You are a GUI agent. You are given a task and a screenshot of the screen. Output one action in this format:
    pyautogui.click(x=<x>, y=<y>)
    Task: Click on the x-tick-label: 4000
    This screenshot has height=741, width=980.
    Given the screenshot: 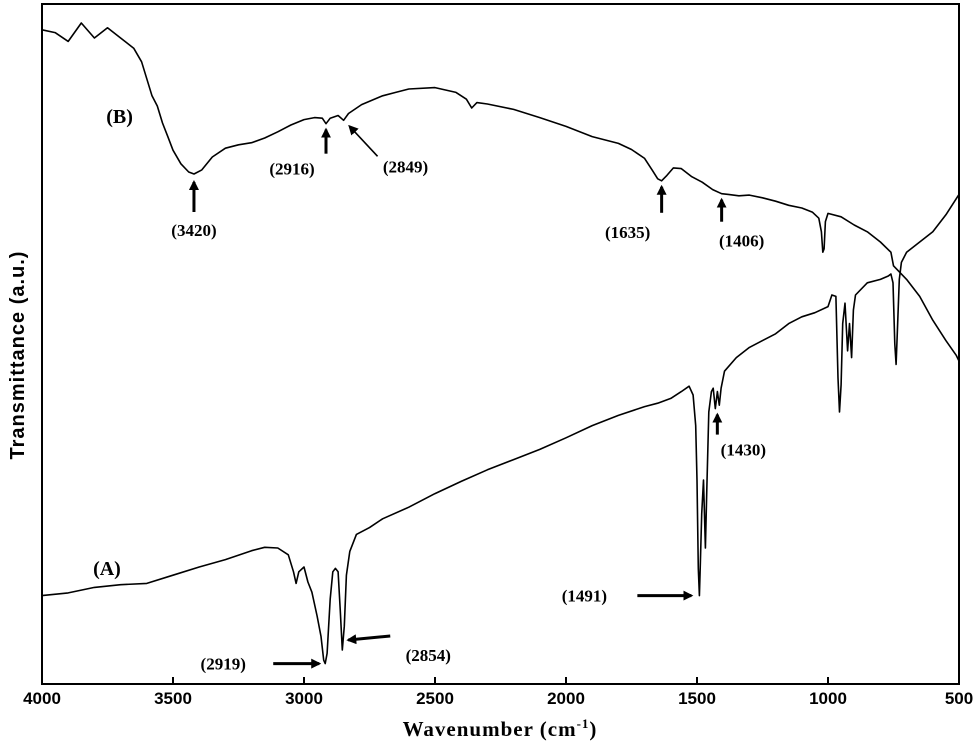 What is the action you would take?
    pyautogui.click(x=42, y=698)
    